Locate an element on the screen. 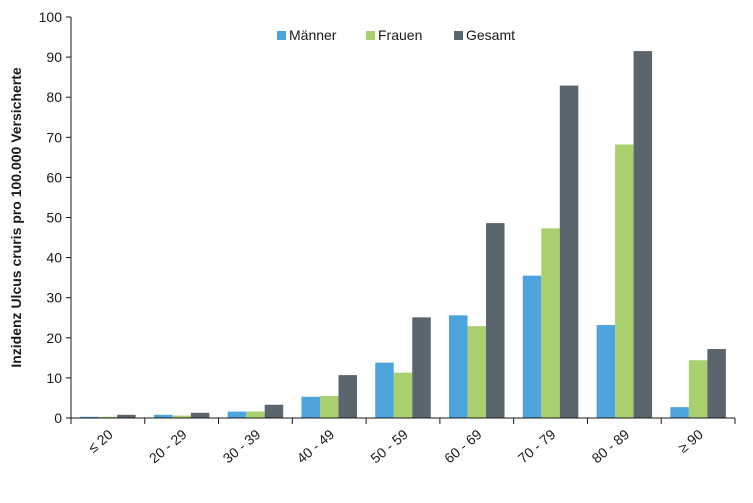  y-tick-label: 80 is located at coordinates (54, 97).